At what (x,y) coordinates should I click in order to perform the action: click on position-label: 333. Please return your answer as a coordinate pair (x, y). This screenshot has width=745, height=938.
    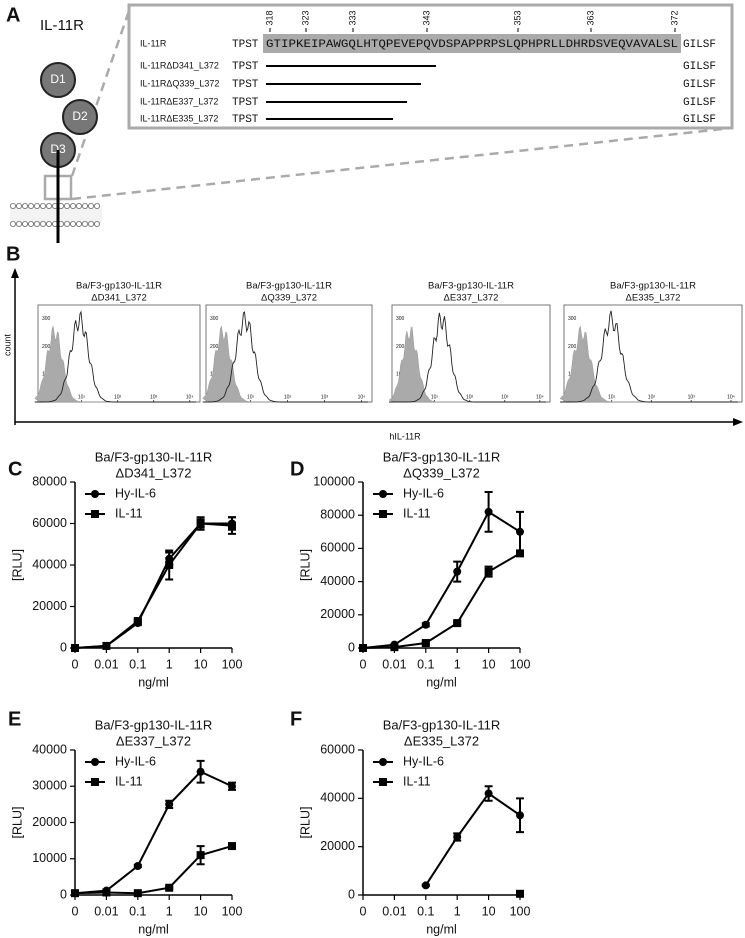
    Looking at the image, I should click on (352, 17).